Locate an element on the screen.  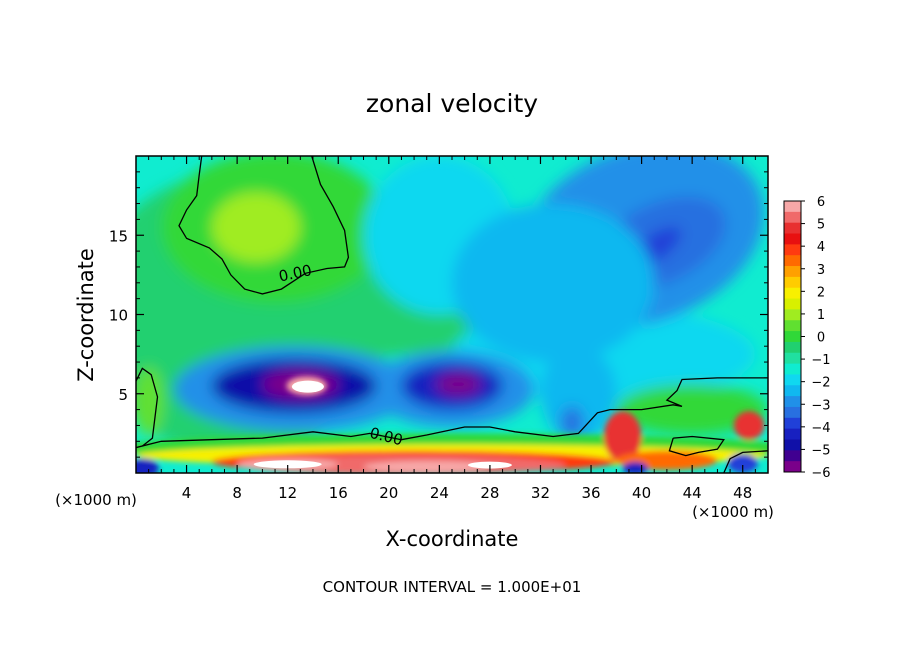
colorbar-tick-label: 4 is located at coordinates (821, 247).